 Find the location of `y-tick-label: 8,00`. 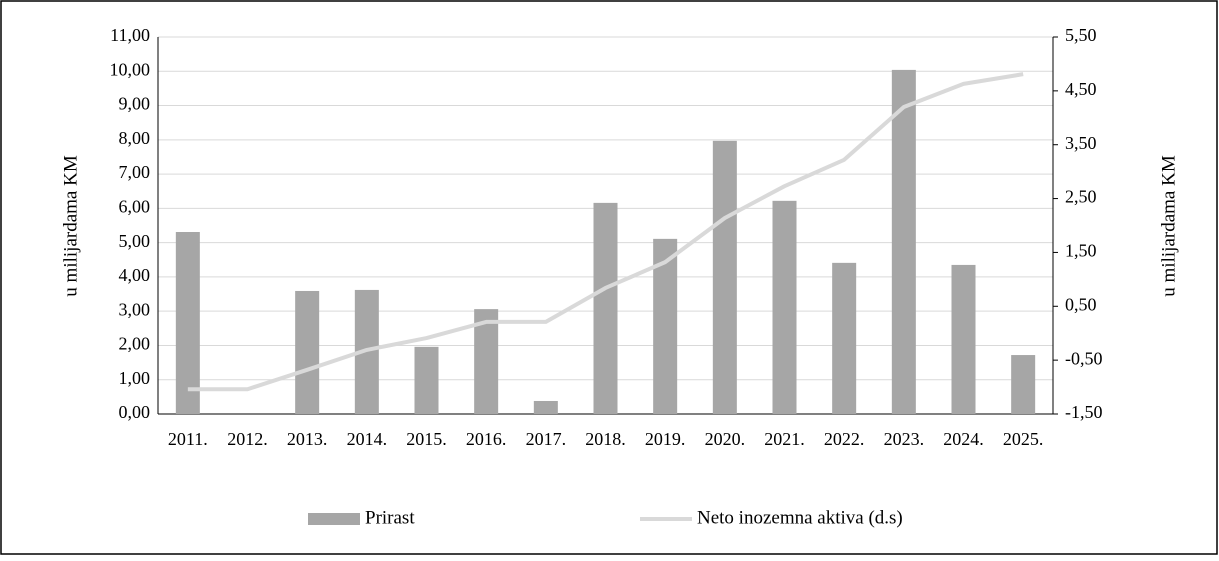

y-tick-label: 8,00 is located at coordinates (135, 138).